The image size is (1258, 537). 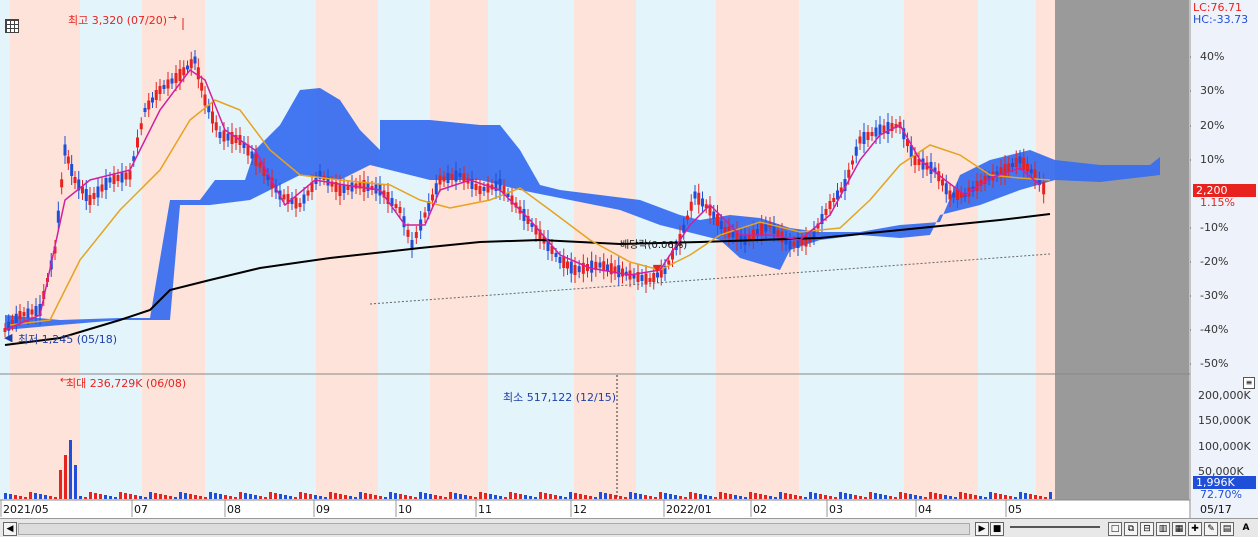 What do you see at coordinates (173, 17) in the screenshot?
I see `high-arrow-icon: →` at bounding box center [173, 17].